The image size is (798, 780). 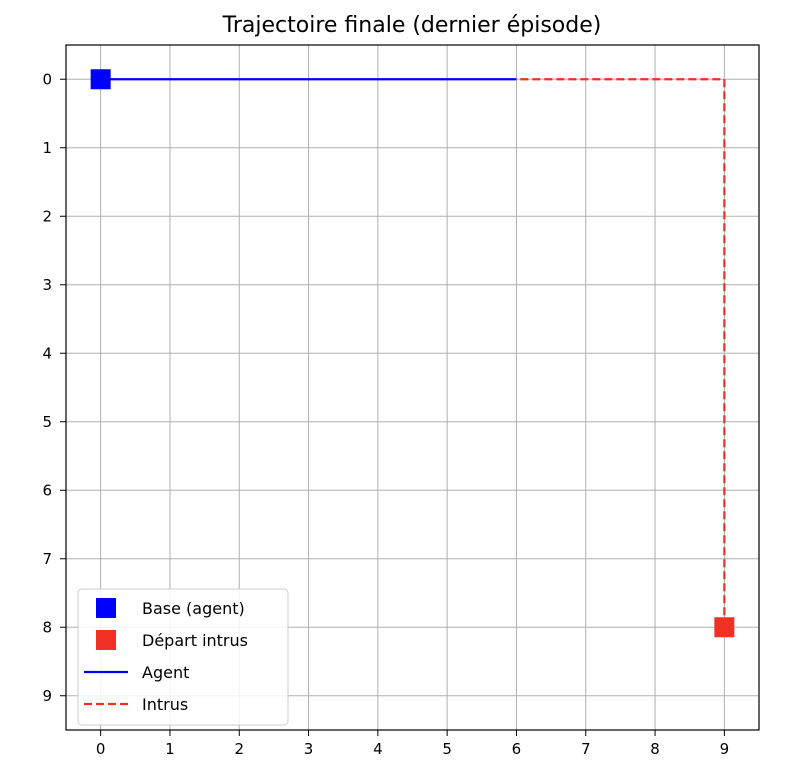 I want to click on y-tick-label: 3, so click(x=47, y=285).